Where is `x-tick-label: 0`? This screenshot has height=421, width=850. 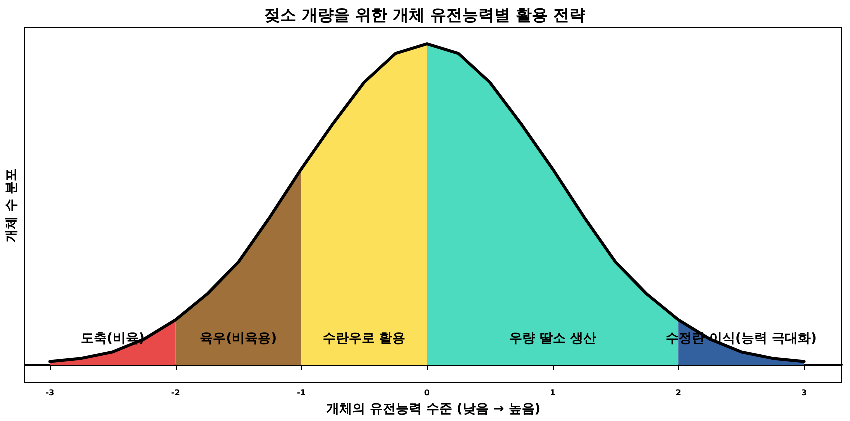
x-tick-label: 0 is located at coordinates (427, 393).